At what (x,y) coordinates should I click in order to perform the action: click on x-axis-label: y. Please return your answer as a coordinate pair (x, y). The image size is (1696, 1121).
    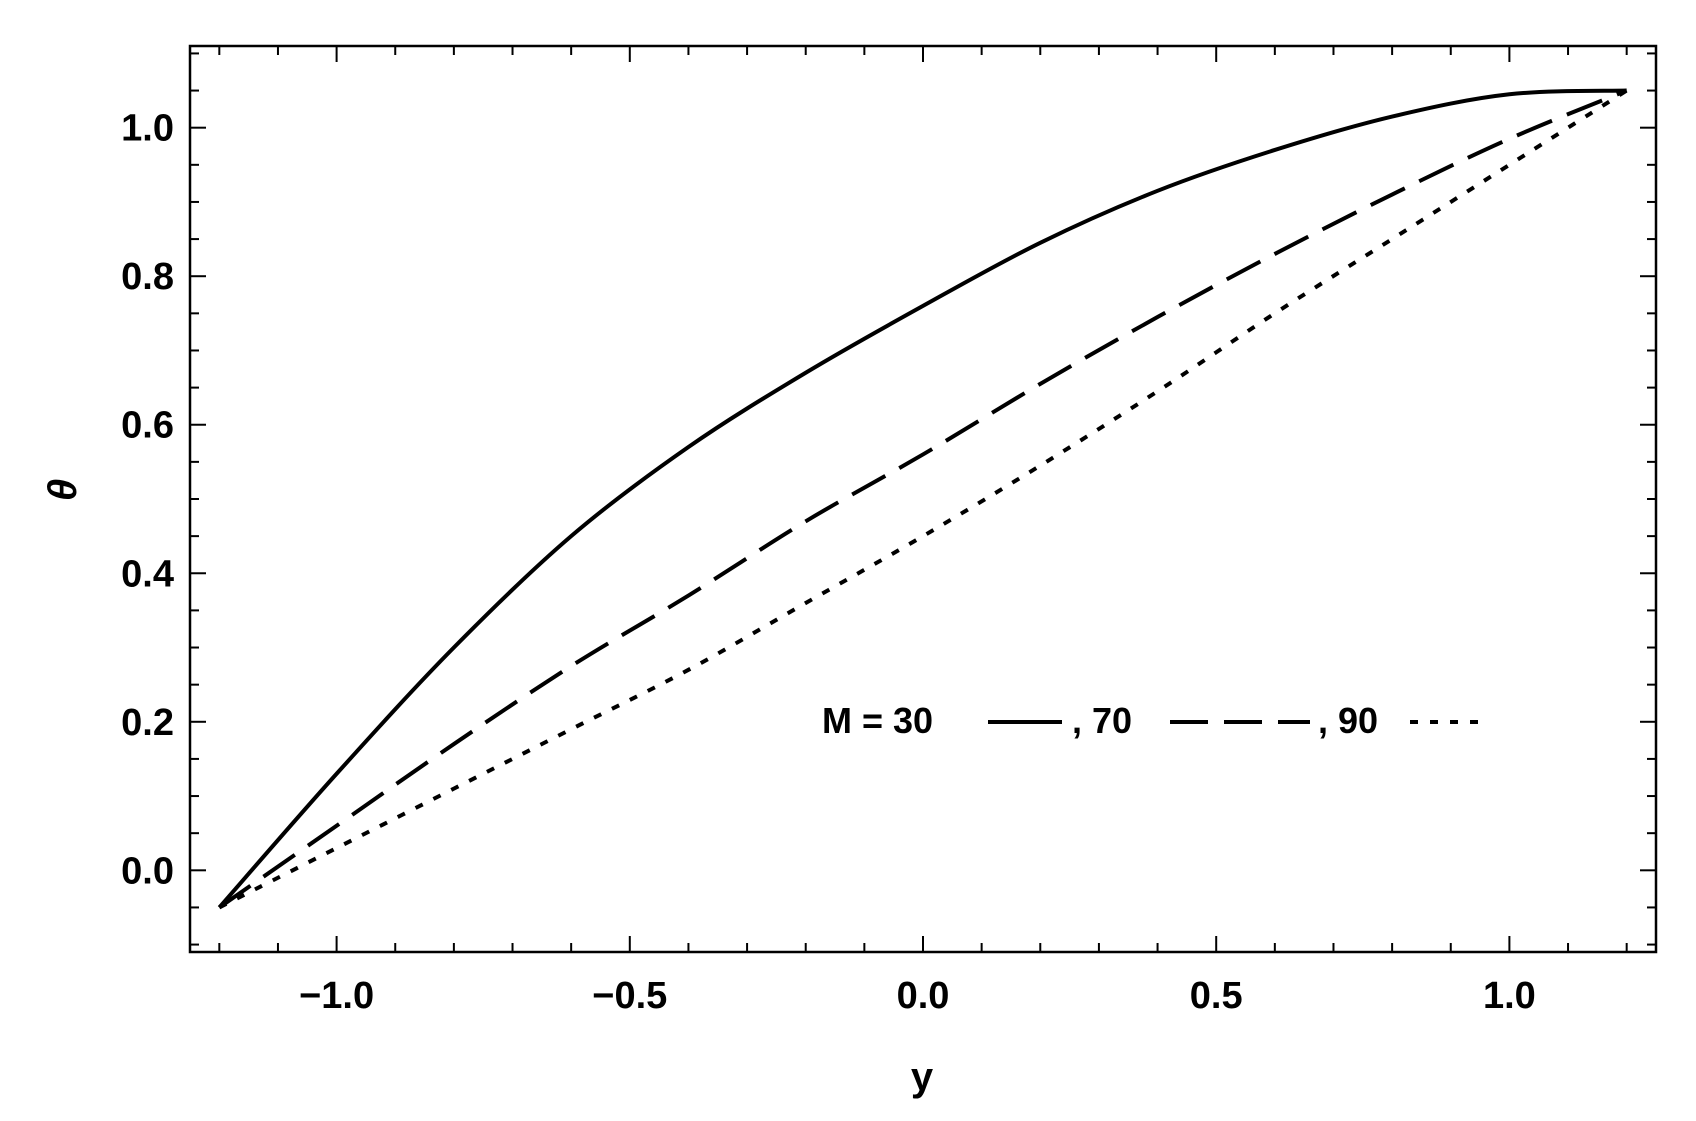
    Looking at the image, I should click on (922, 1077).